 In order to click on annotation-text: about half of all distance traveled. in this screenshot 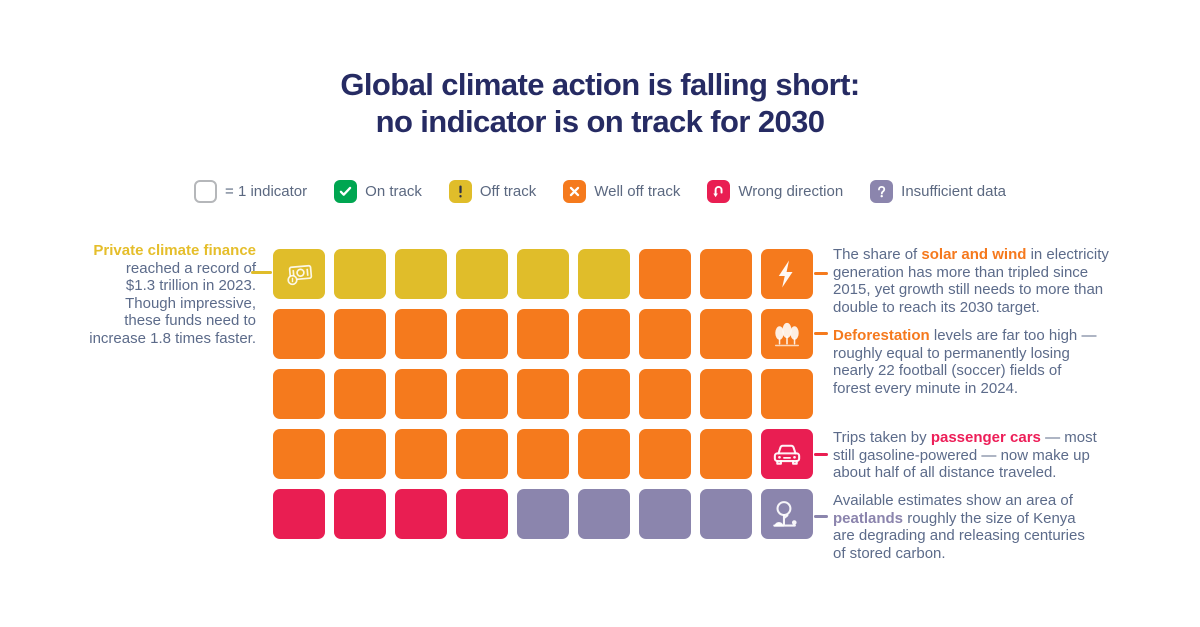, I will do `click(945, 472)`.